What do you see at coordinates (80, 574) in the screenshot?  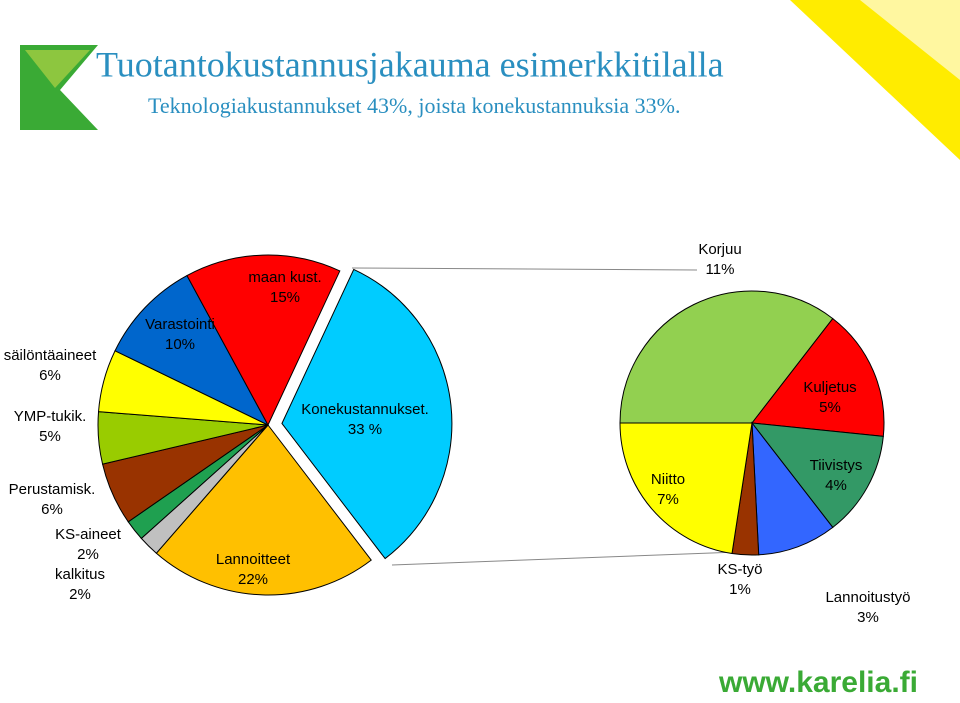 I see `slice-label: kalkitus` at bounding box center [80, 574].